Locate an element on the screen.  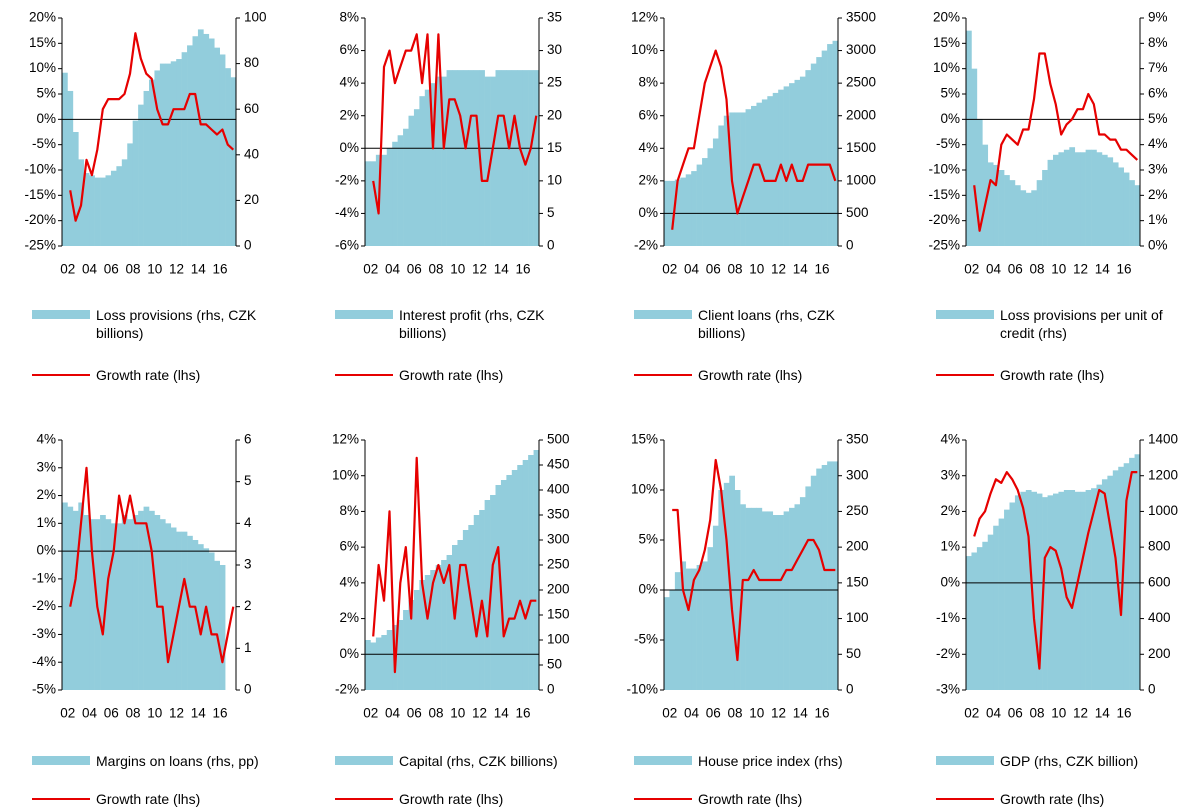
y2-tick-label: 2500 is located at coordinates (861, 82).